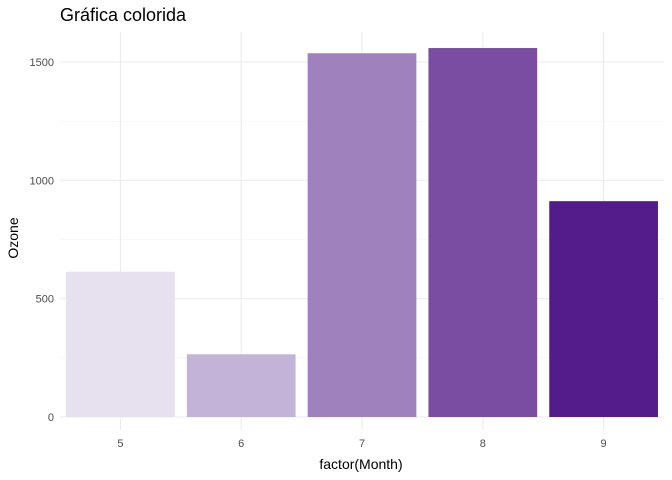 The width and height of the screenshot is (672, 480). I want to click on y-tick-label: 0, so click(51, 418).